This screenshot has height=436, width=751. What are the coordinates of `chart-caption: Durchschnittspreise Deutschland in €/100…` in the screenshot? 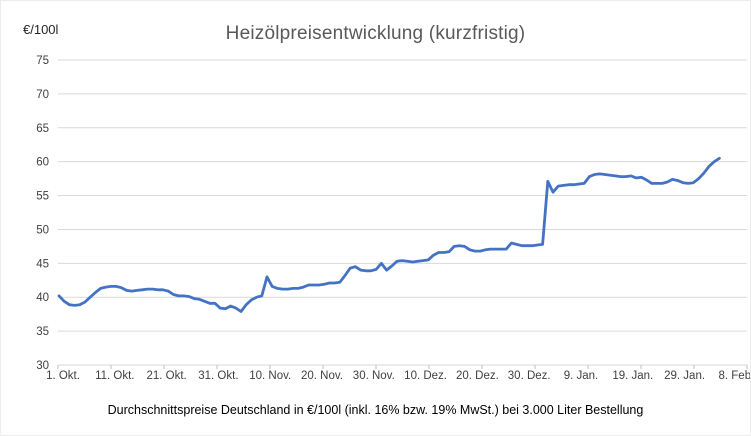 It's located at (375, 410).